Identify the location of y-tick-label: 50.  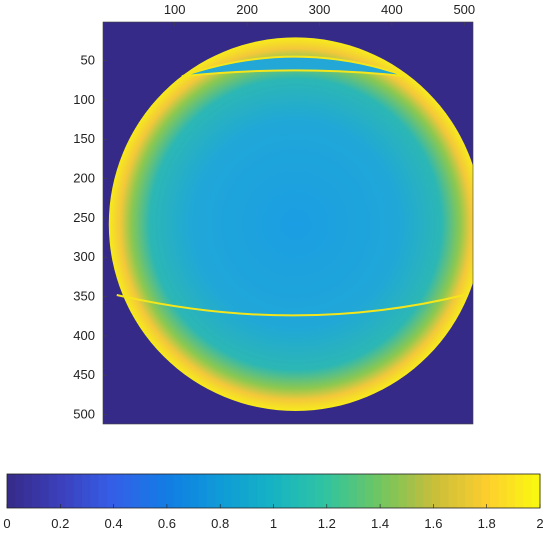
(88, 60).